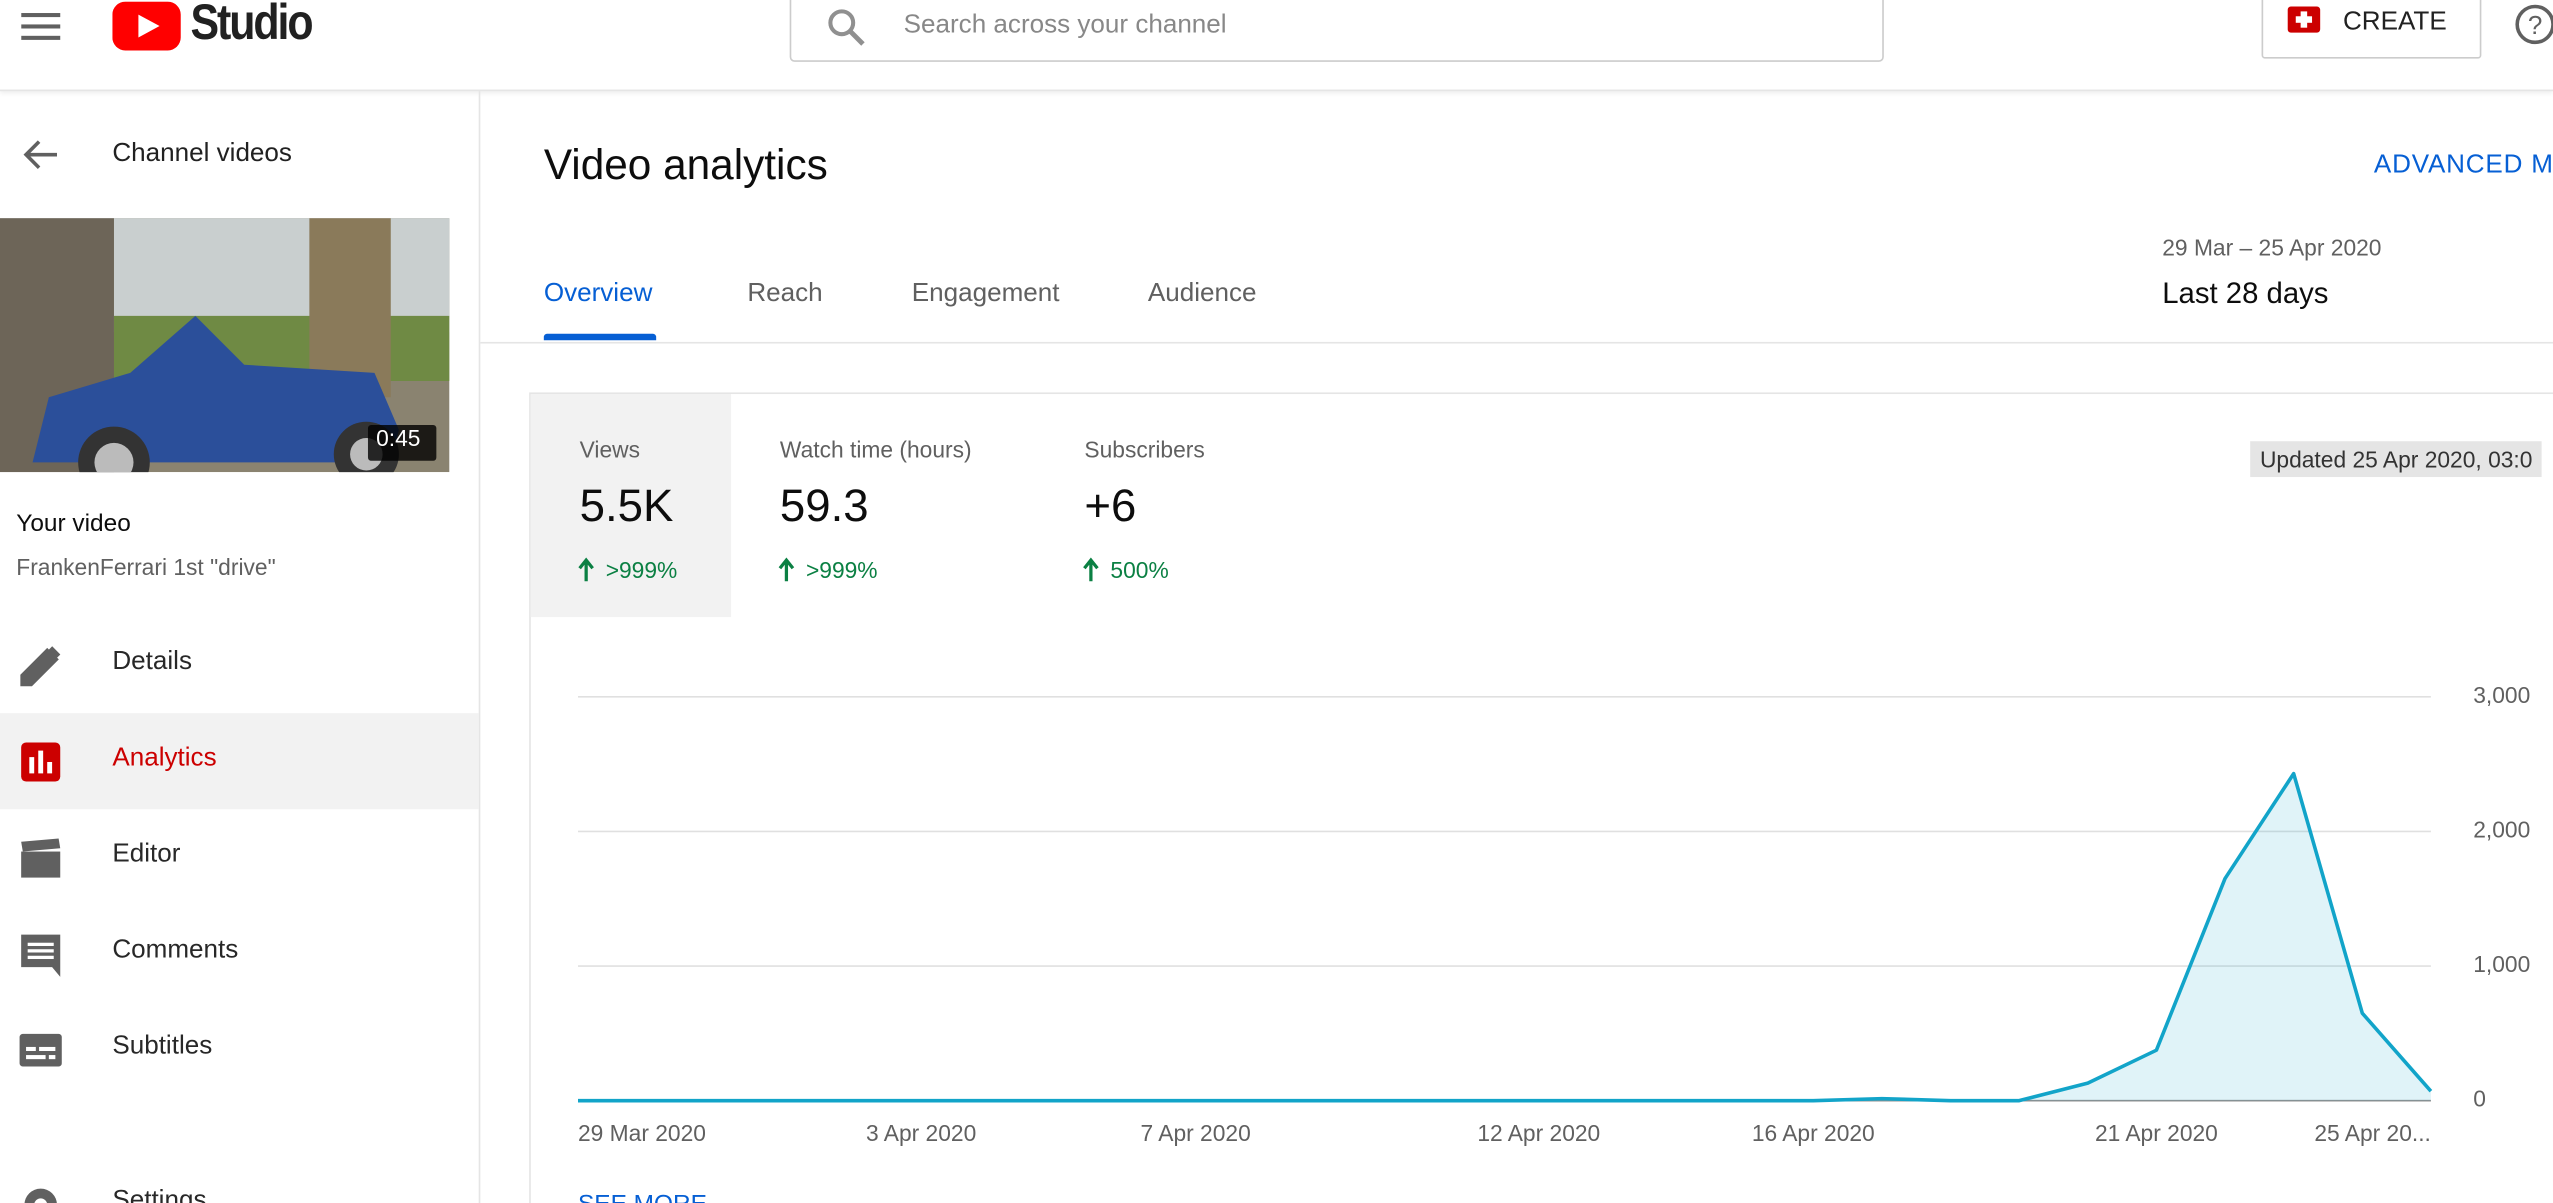 The width and height of the screenshot is (2553, 1203). I want to click on x-tick-label: 3 Apr 2020, so click(921, 1133).